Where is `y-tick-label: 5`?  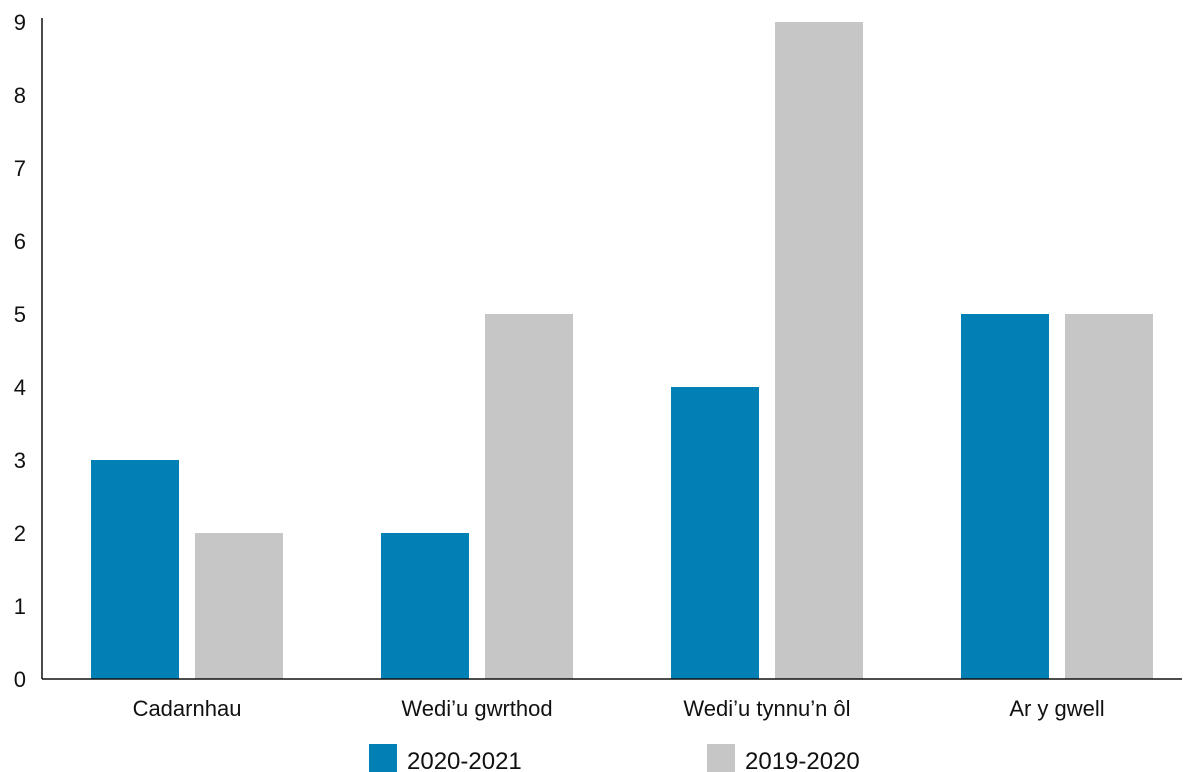 y-tick-label: 5 is located at coordinates (20, 314).